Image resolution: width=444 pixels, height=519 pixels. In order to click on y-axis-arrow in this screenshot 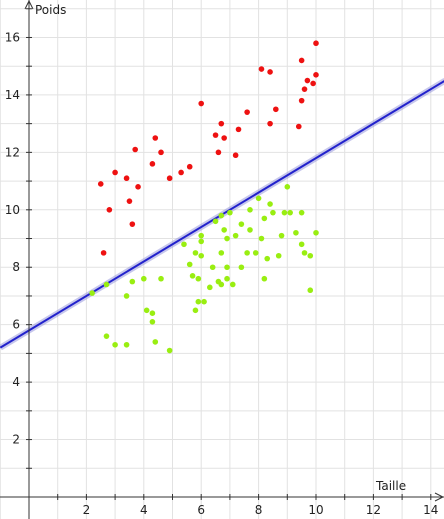, I will do `click(29, 5)`.